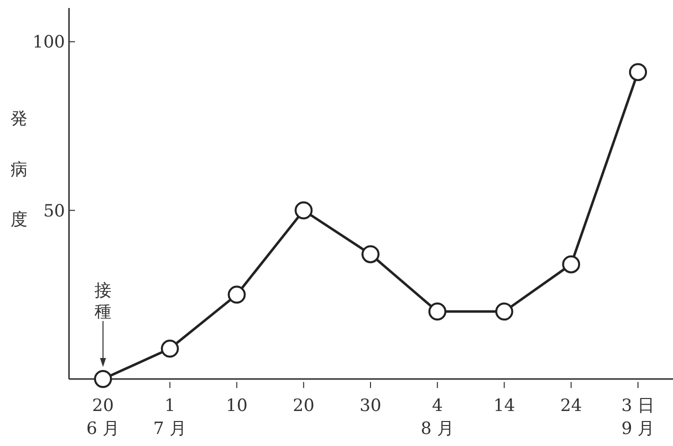 This screenshot has width=673, height=446. I want to click on x-tick-label: 1 7 月, so click(169, 417).